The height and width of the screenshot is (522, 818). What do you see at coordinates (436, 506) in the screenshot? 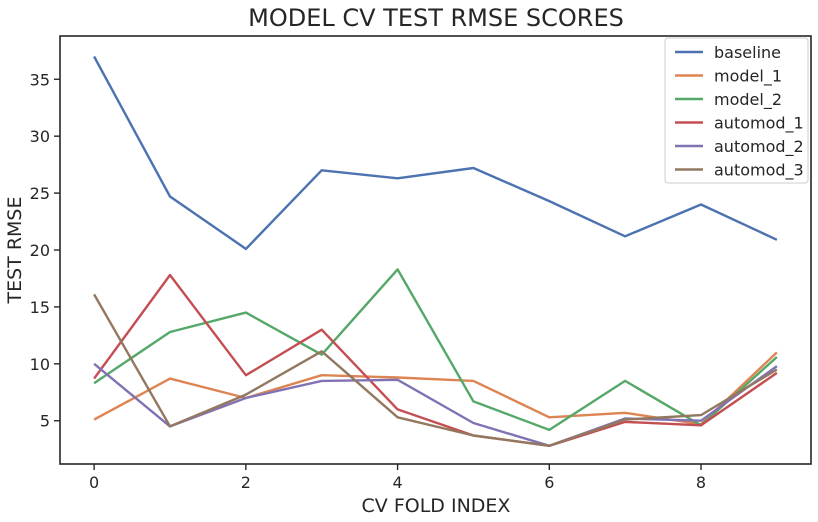
I see `x-axis-label: CV FOLD INDEX` at bounding box center [436, 506].